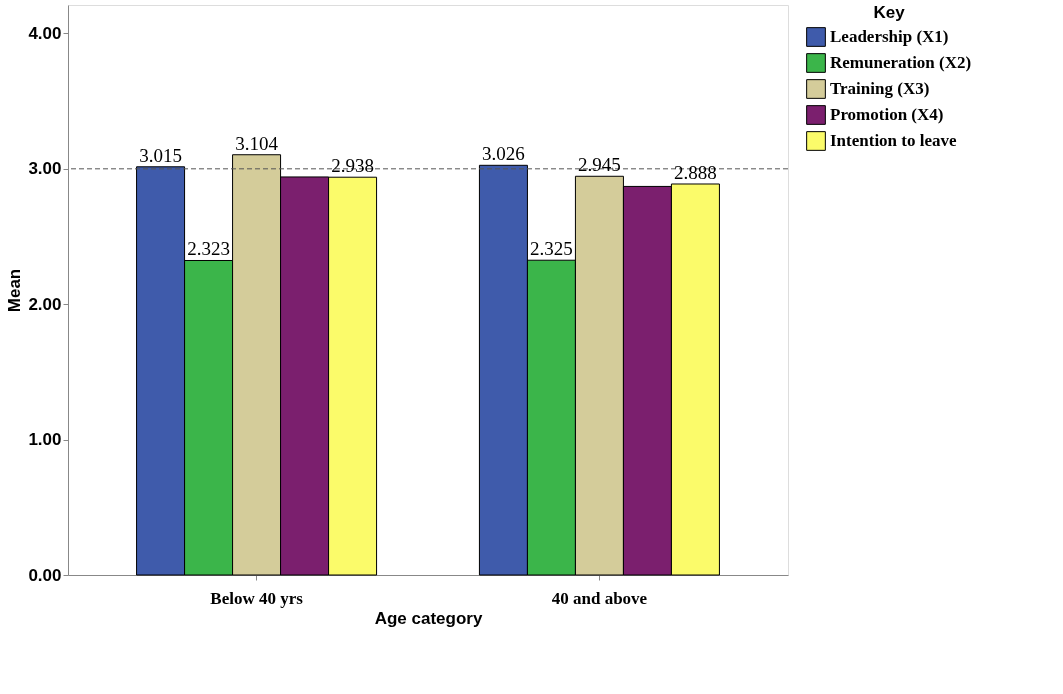 This screenshot has height=694, width=1063. What do you see at coordinates (45, 575) in the screenshot?
I see `y-tick-label: 0.00` at bounding box center [45, 575].